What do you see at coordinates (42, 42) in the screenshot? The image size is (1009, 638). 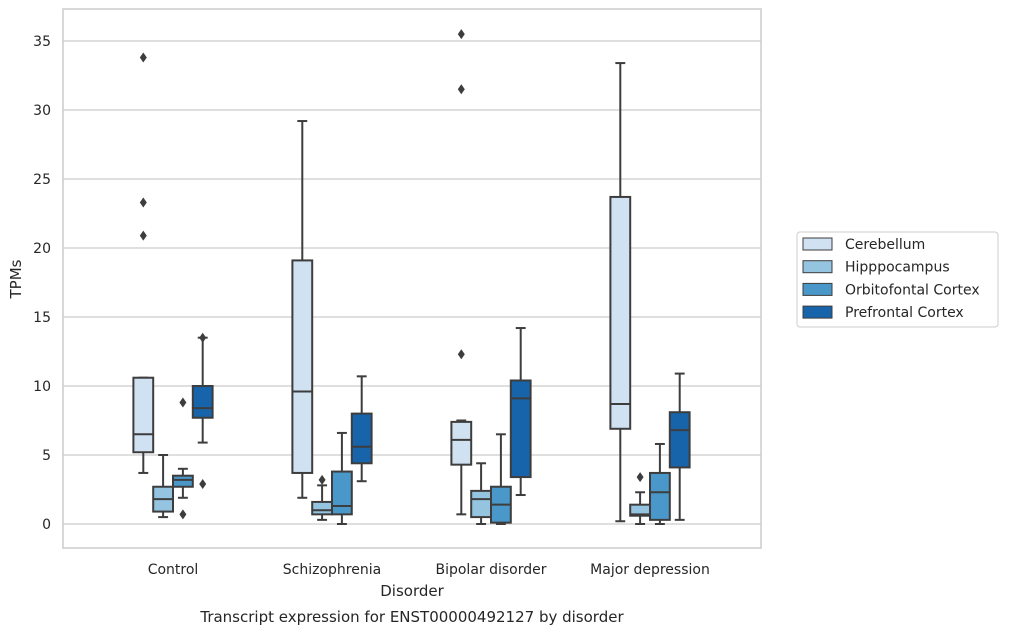 I see `y-tick-label: 35` at bounding box center [42, 42].